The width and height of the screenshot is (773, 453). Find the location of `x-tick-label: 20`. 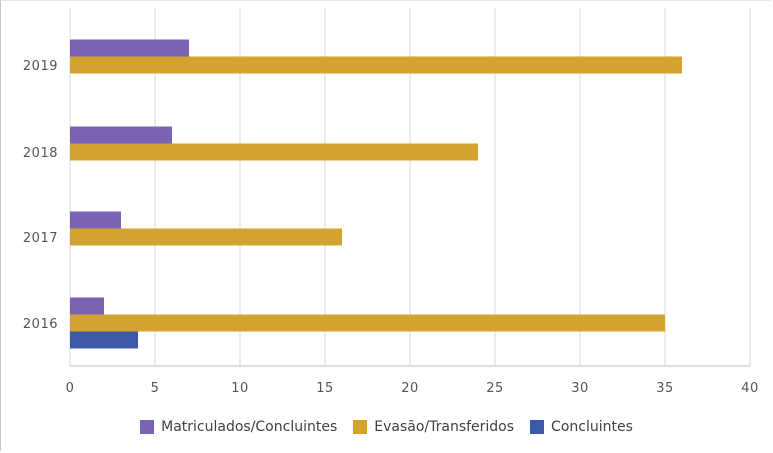

x-tick-label: 20 is located at coordinates (410, 388).